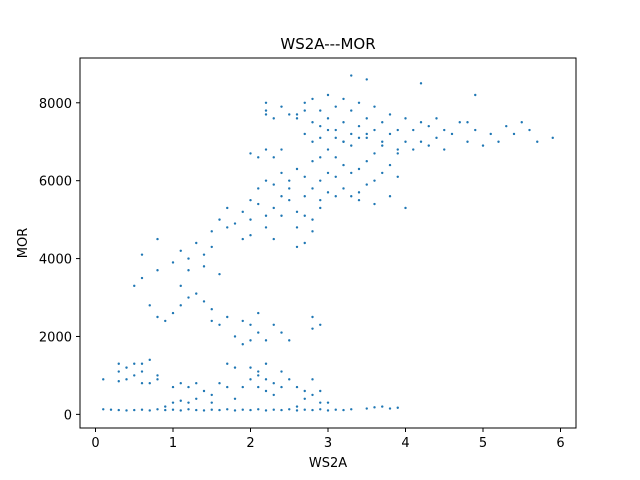 The image size is (640, 480). What do you see at coordinates (55, 337) in the screenshot?
I see `y-tick-label: 2000` at bounding box center [55, 337].